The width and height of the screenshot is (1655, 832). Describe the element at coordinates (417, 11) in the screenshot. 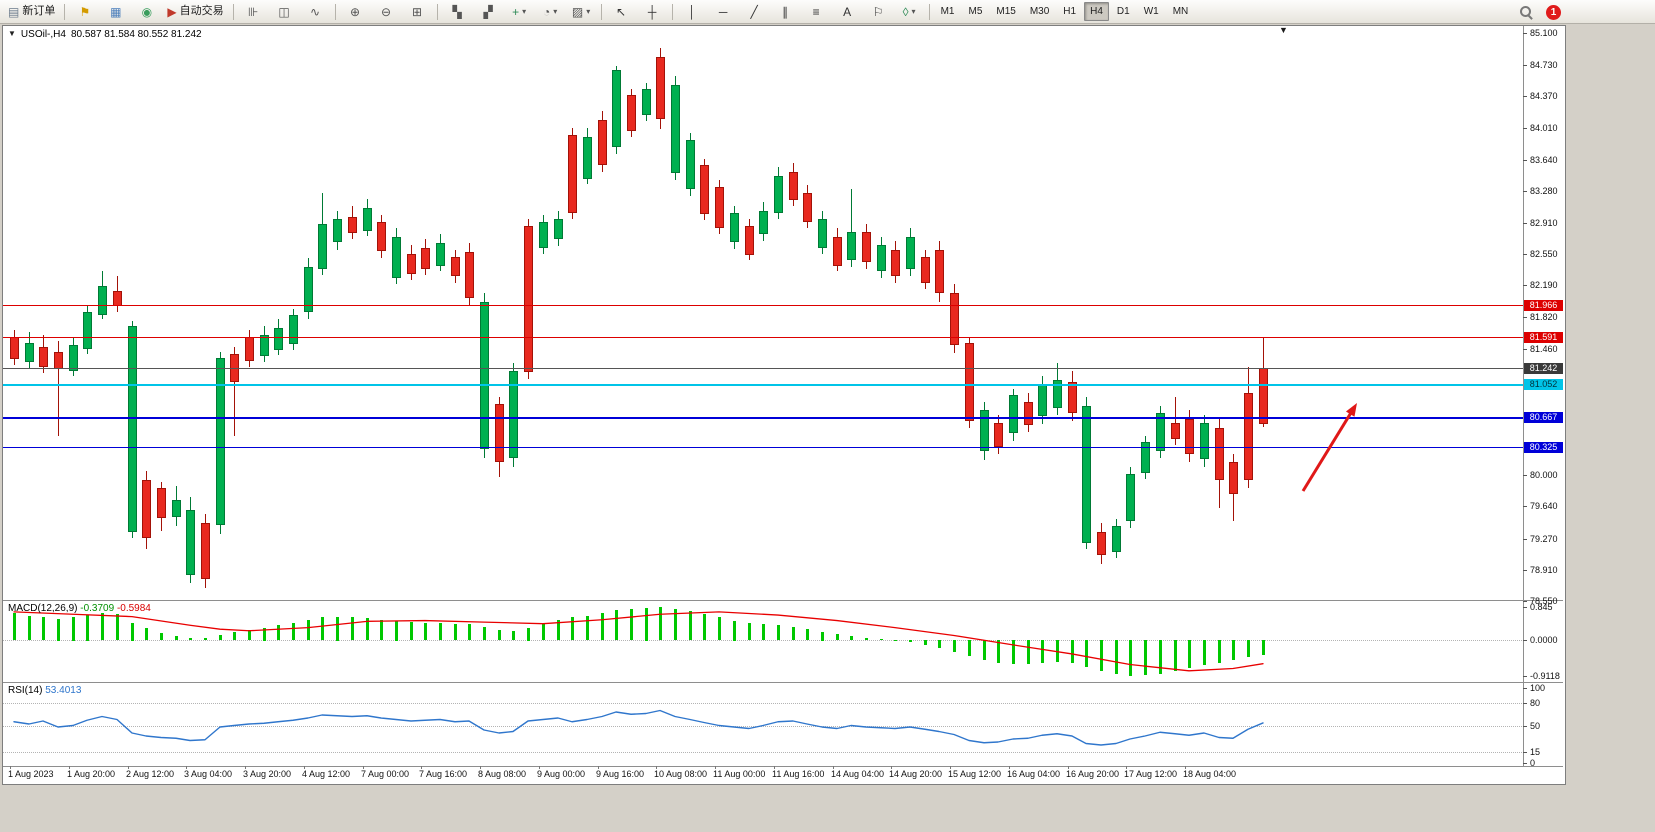

I see `tile-windows-icon: ⊞` at that location.